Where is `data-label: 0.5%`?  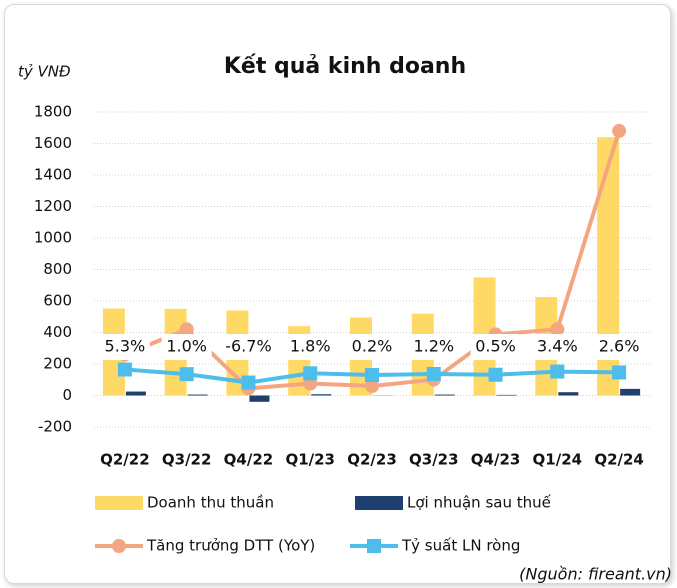 data-label: 0.5% is located at coordinates (495, 346).